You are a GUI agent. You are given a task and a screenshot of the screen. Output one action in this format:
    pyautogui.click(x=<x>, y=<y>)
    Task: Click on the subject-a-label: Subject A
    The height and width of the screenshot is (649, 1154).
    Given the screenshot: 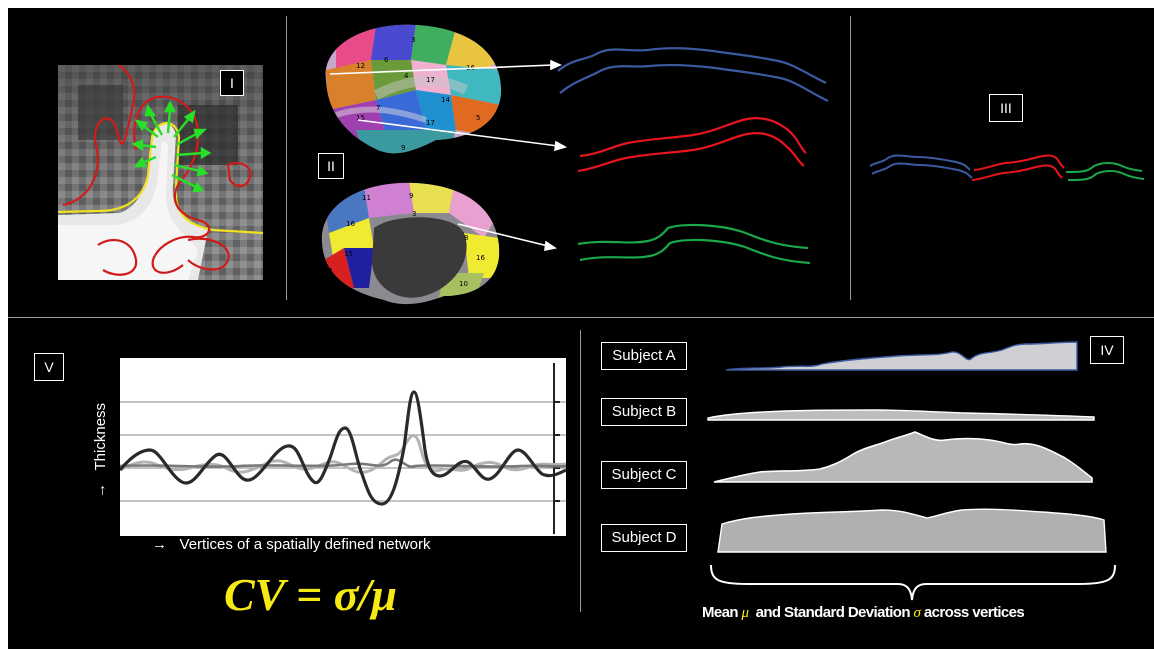 What is the action you would take?
    pyautogui.click(x=644, y=356)
    